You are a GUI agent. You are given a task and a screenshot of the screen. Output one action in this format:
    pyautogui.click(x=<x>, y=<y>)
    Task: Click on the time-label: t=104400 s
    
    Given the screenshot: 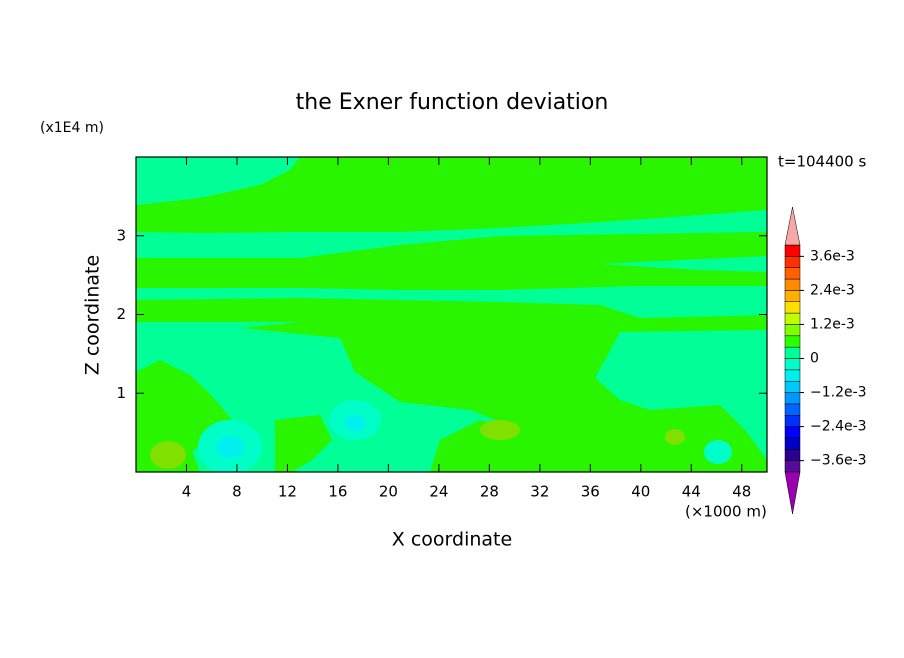 What is the action you would take?
    pyautogui.click(x=822, y=162)
    